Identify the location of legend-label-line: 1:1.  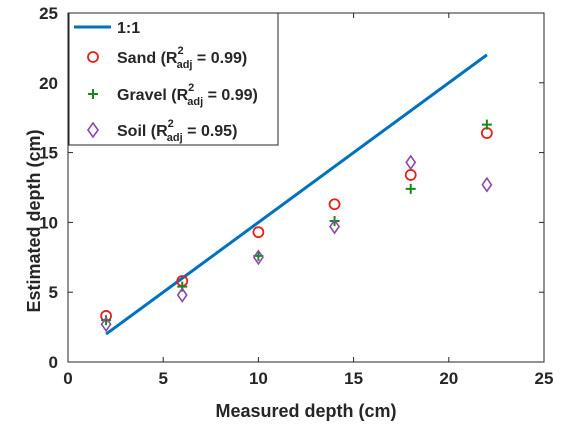
(128, 28).